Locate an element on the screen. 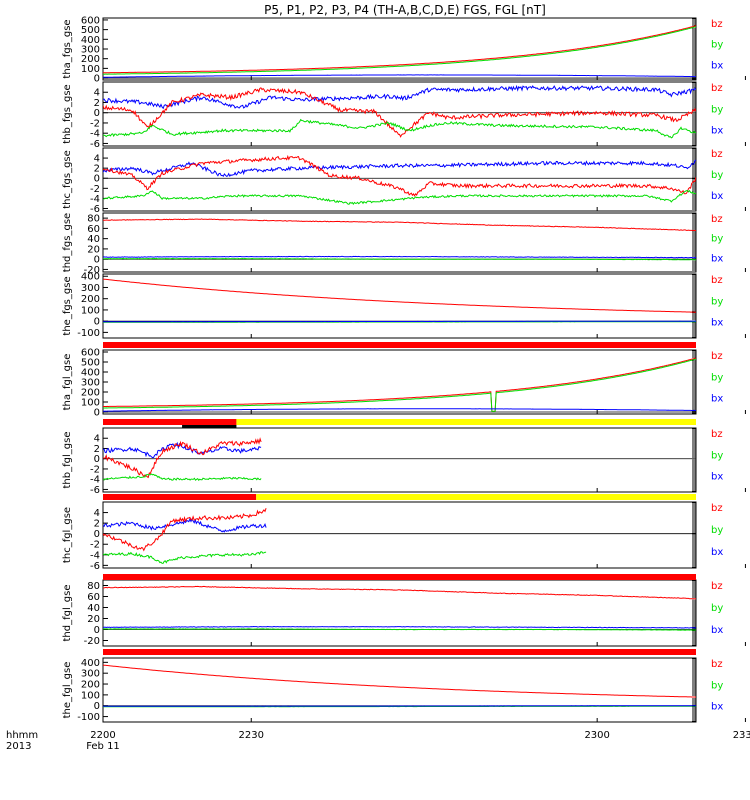  x-tick-label: 2200 is located at coordinates (102, 735).